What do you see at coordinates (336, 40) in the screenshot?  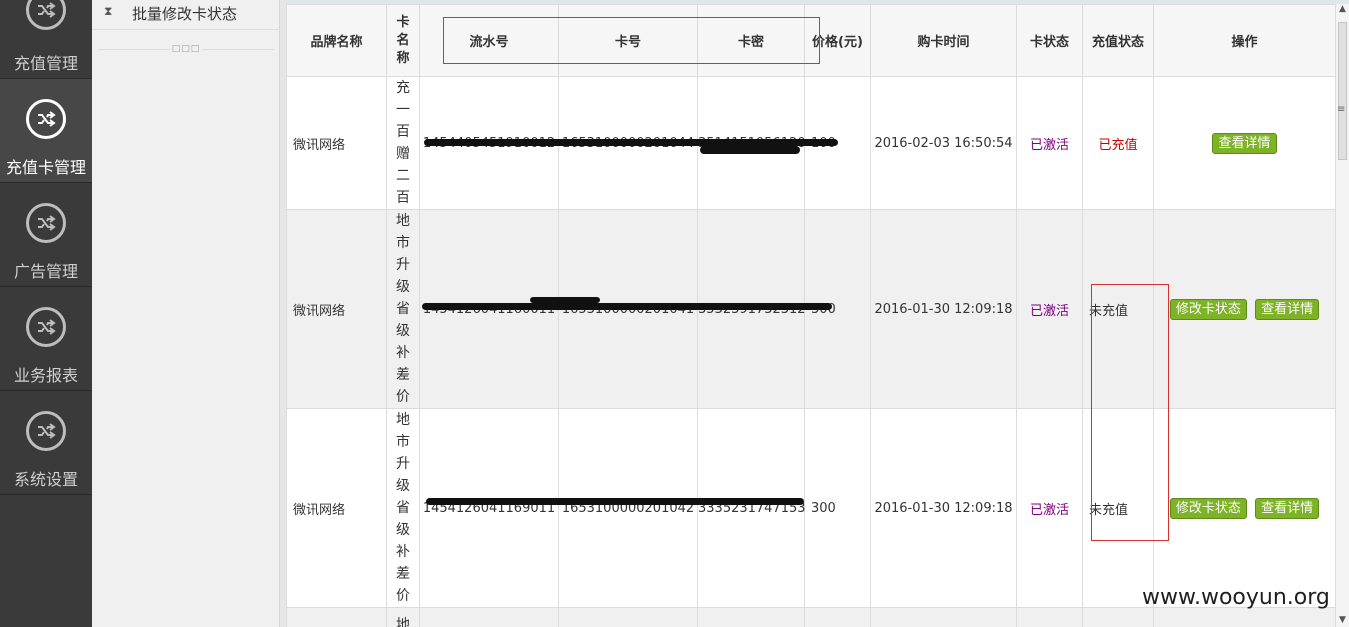 I see `header-brand: 品牌名称` at bounding box center [336, 40].